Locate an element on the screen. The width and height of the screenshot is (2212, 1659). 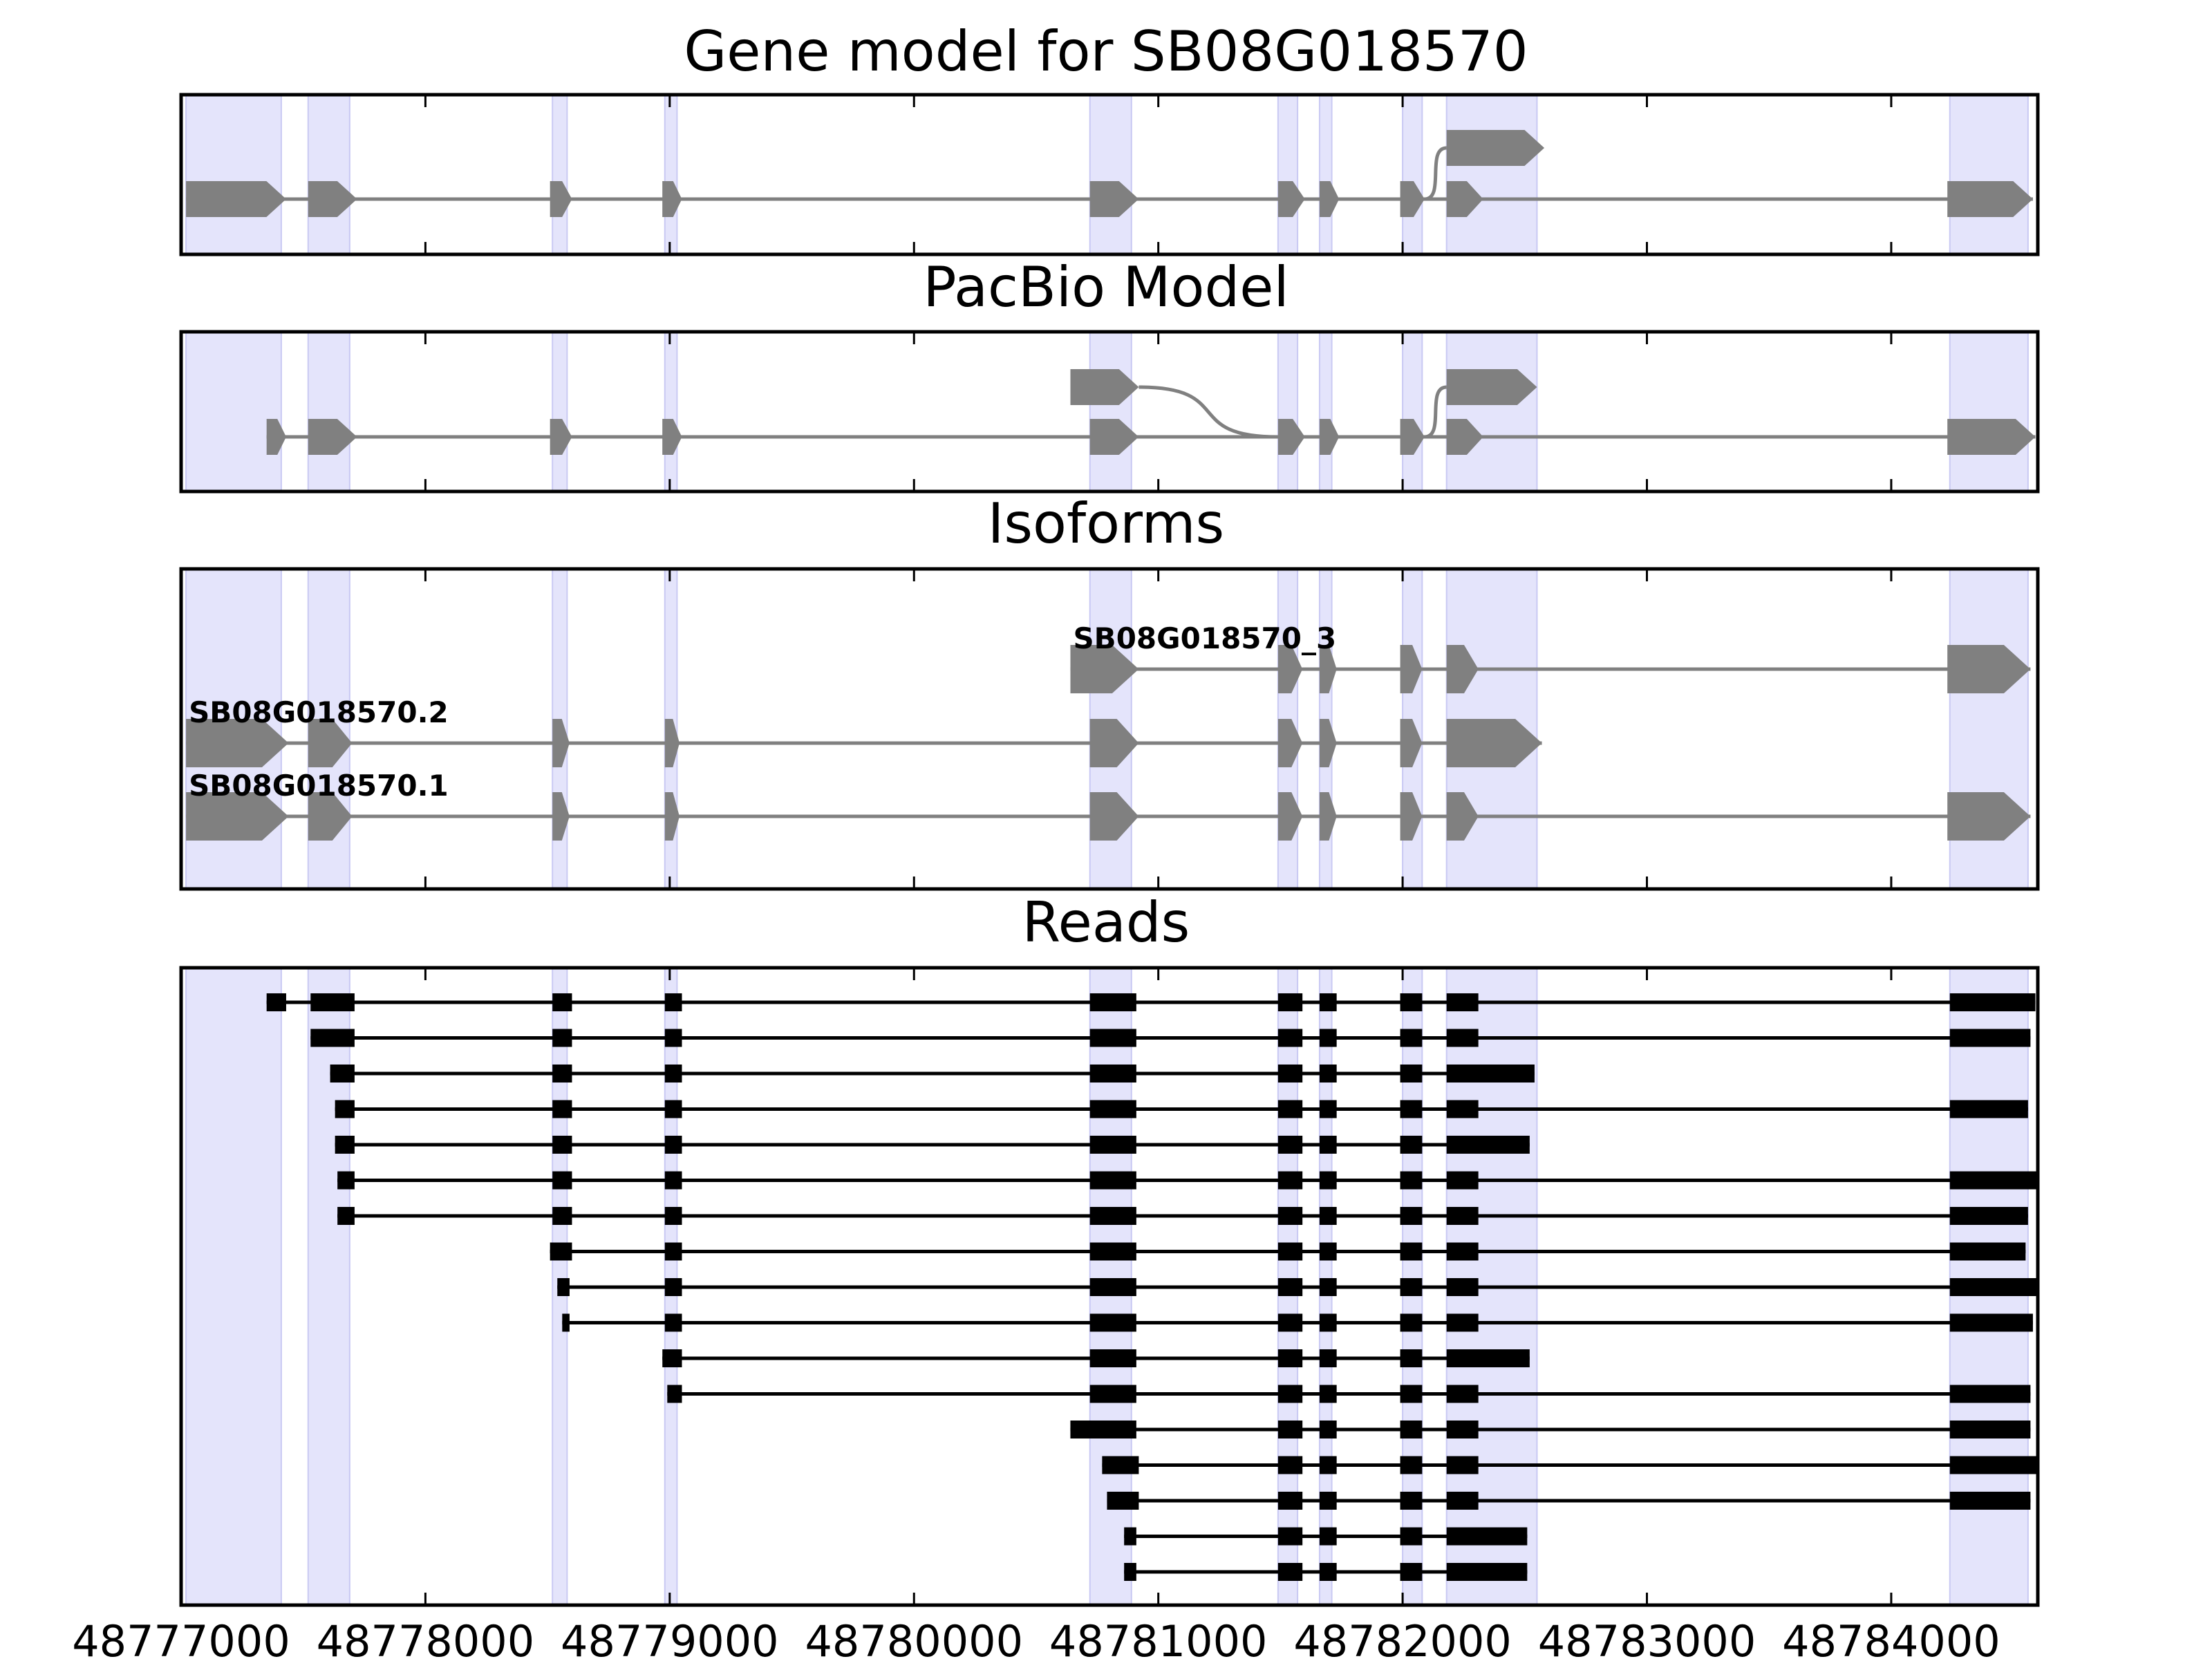
gene-model-exon is located at coordinates (1990, 199).